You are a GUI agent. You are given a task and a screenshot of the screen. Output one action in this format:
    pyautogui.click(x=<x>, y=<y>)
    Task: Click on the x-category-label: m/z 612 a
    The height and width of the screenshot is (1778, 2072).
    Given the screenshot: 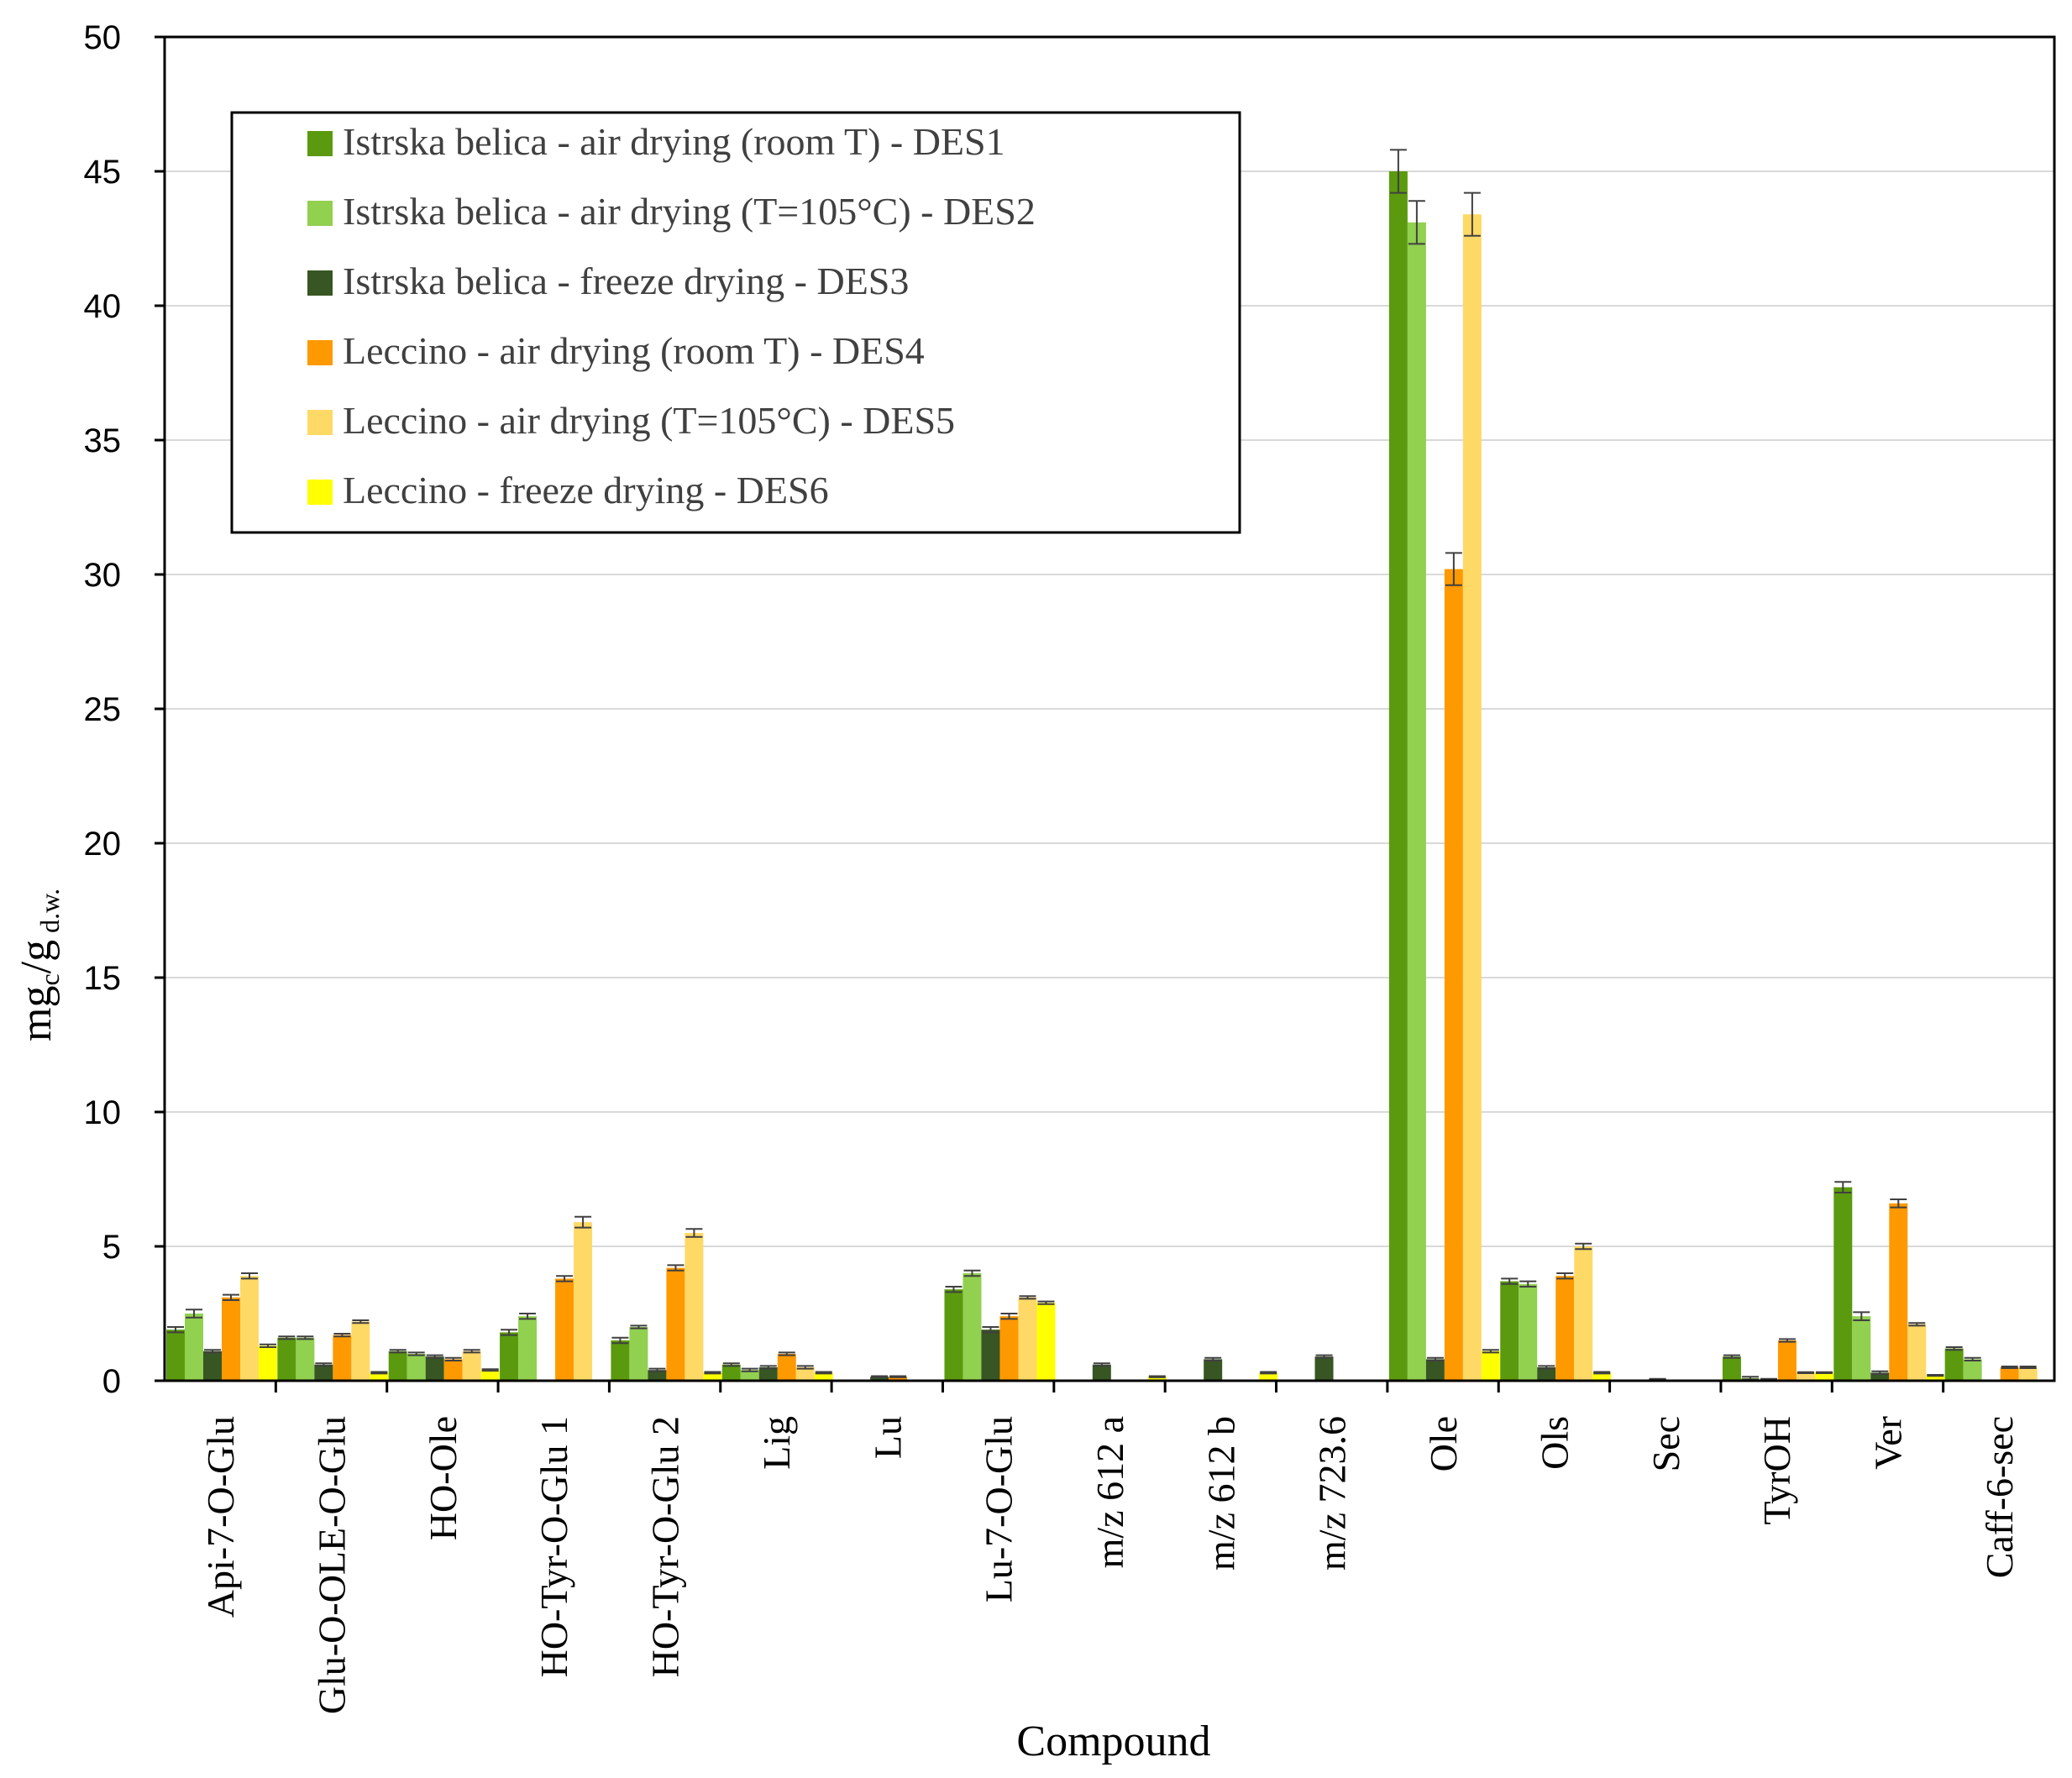 What is the action you would take?
    pyautogui.click(x=1109, y=1492)
    